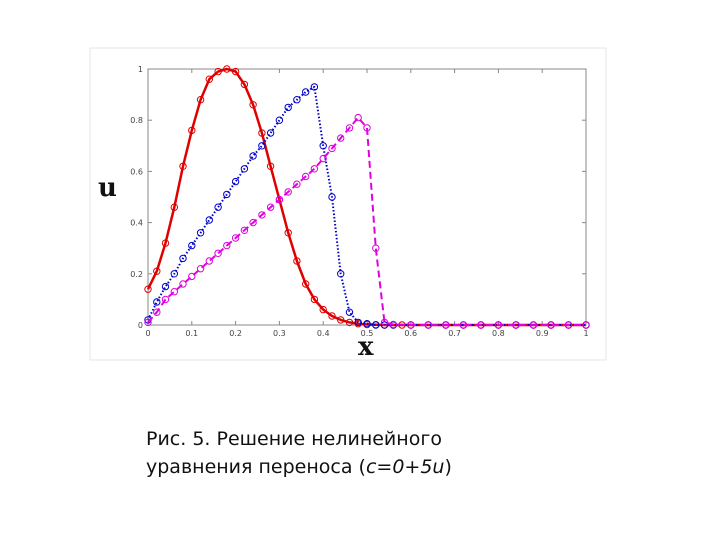  Describe the element at coordinates (542, 333) in the screenshot. I see `x-tick-label: 0.9` at that location.